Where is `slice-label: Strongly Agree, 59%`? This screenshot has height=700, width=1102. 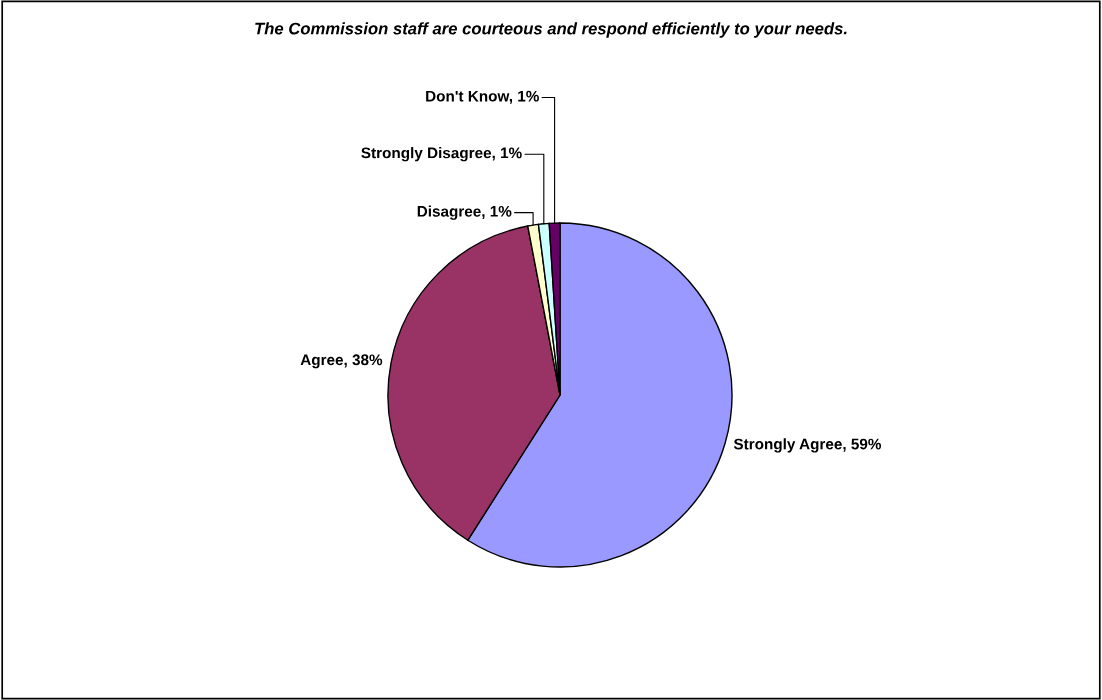 slice-label: Strongly Agree, 59% is located at coordinates (807, 445).